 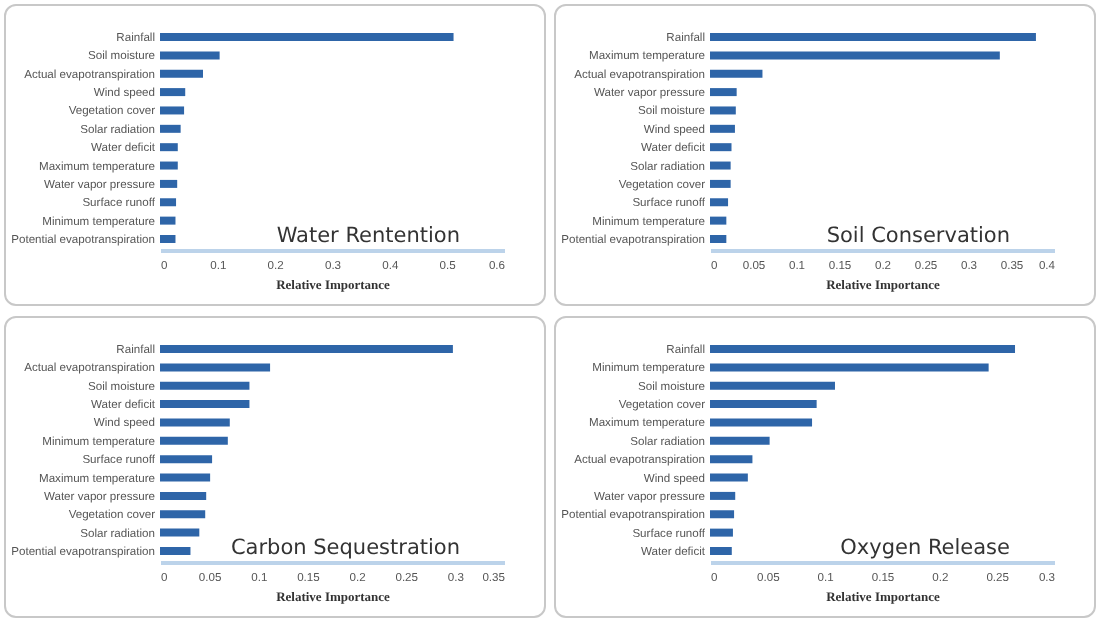 What do you see at coordinates (345, 548) in the screenshot?
I see `text: Carbon Sequestration` at bounding box center [345, 548].